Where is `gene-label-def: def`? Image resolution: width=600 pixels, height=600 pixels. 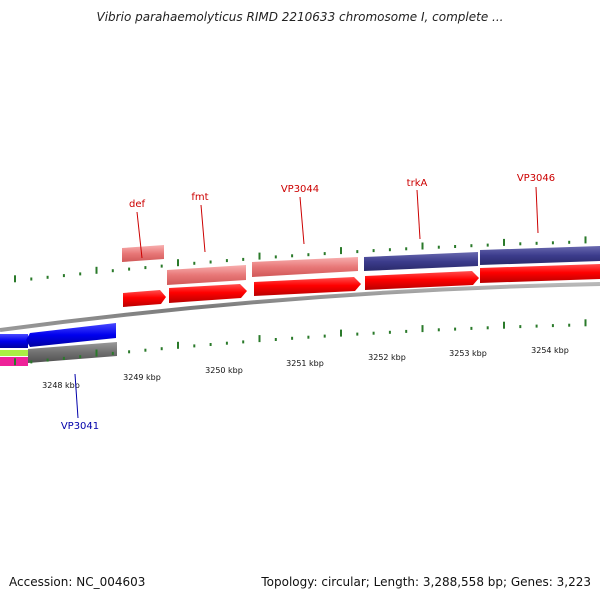
gene-label-def: def is located at coordinates (137, 204).